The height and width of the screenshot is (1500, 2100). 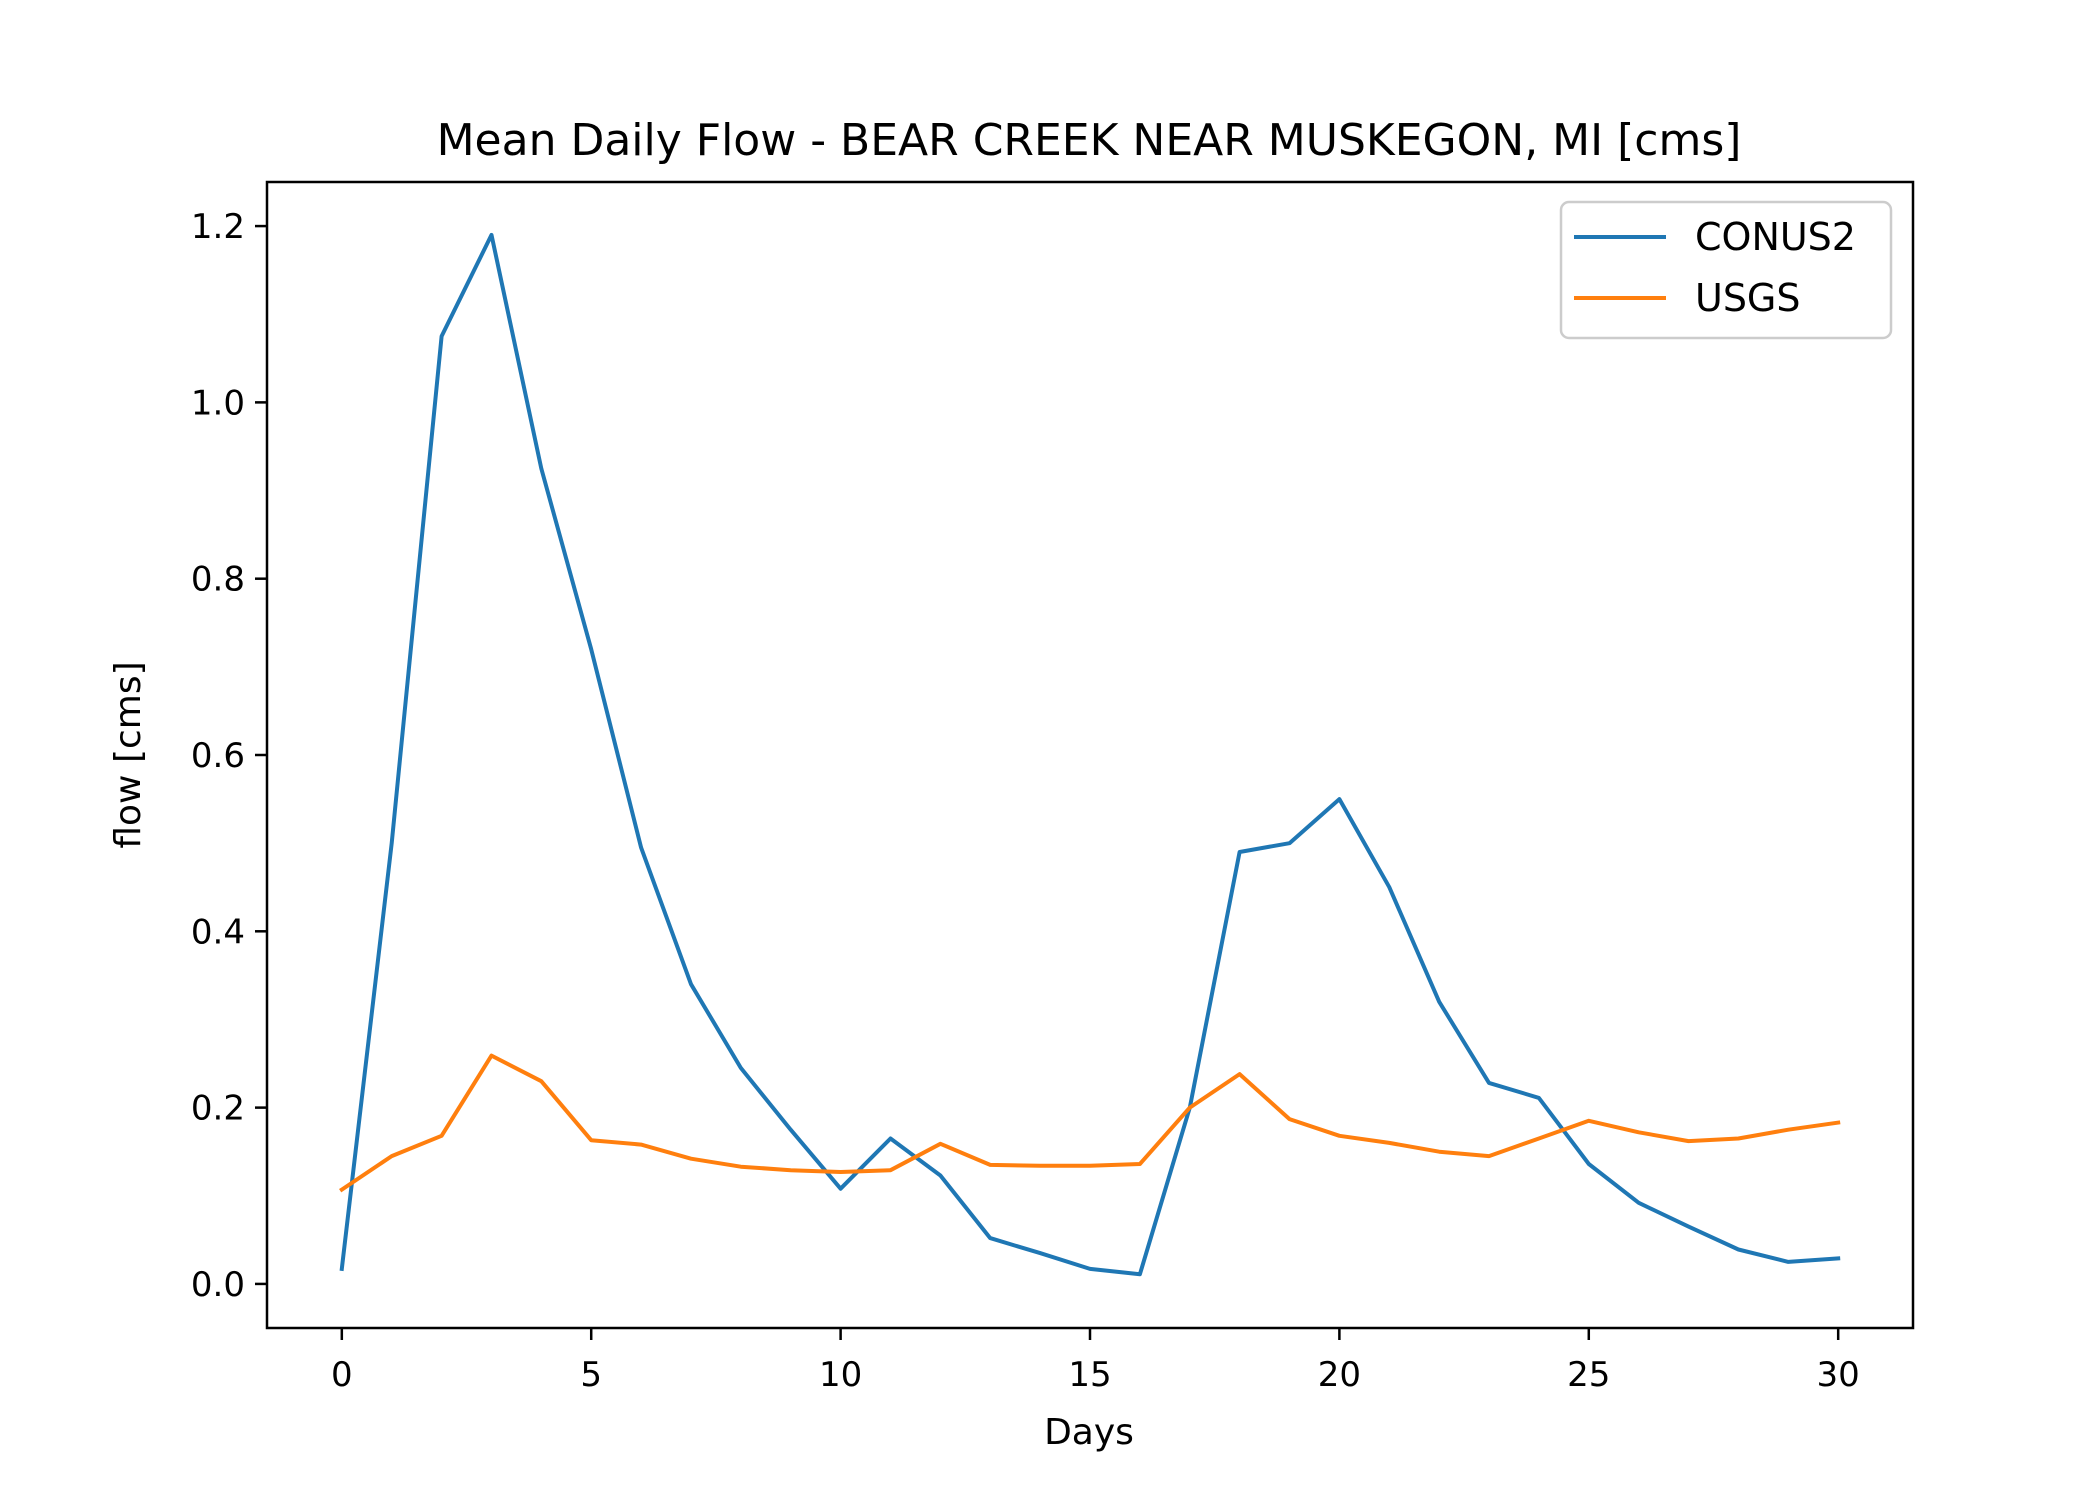 What do you see at coordinates (840, 1375) in the screenshot?
I see `x-tick-label: 10` at bounding box center [840, 1375].